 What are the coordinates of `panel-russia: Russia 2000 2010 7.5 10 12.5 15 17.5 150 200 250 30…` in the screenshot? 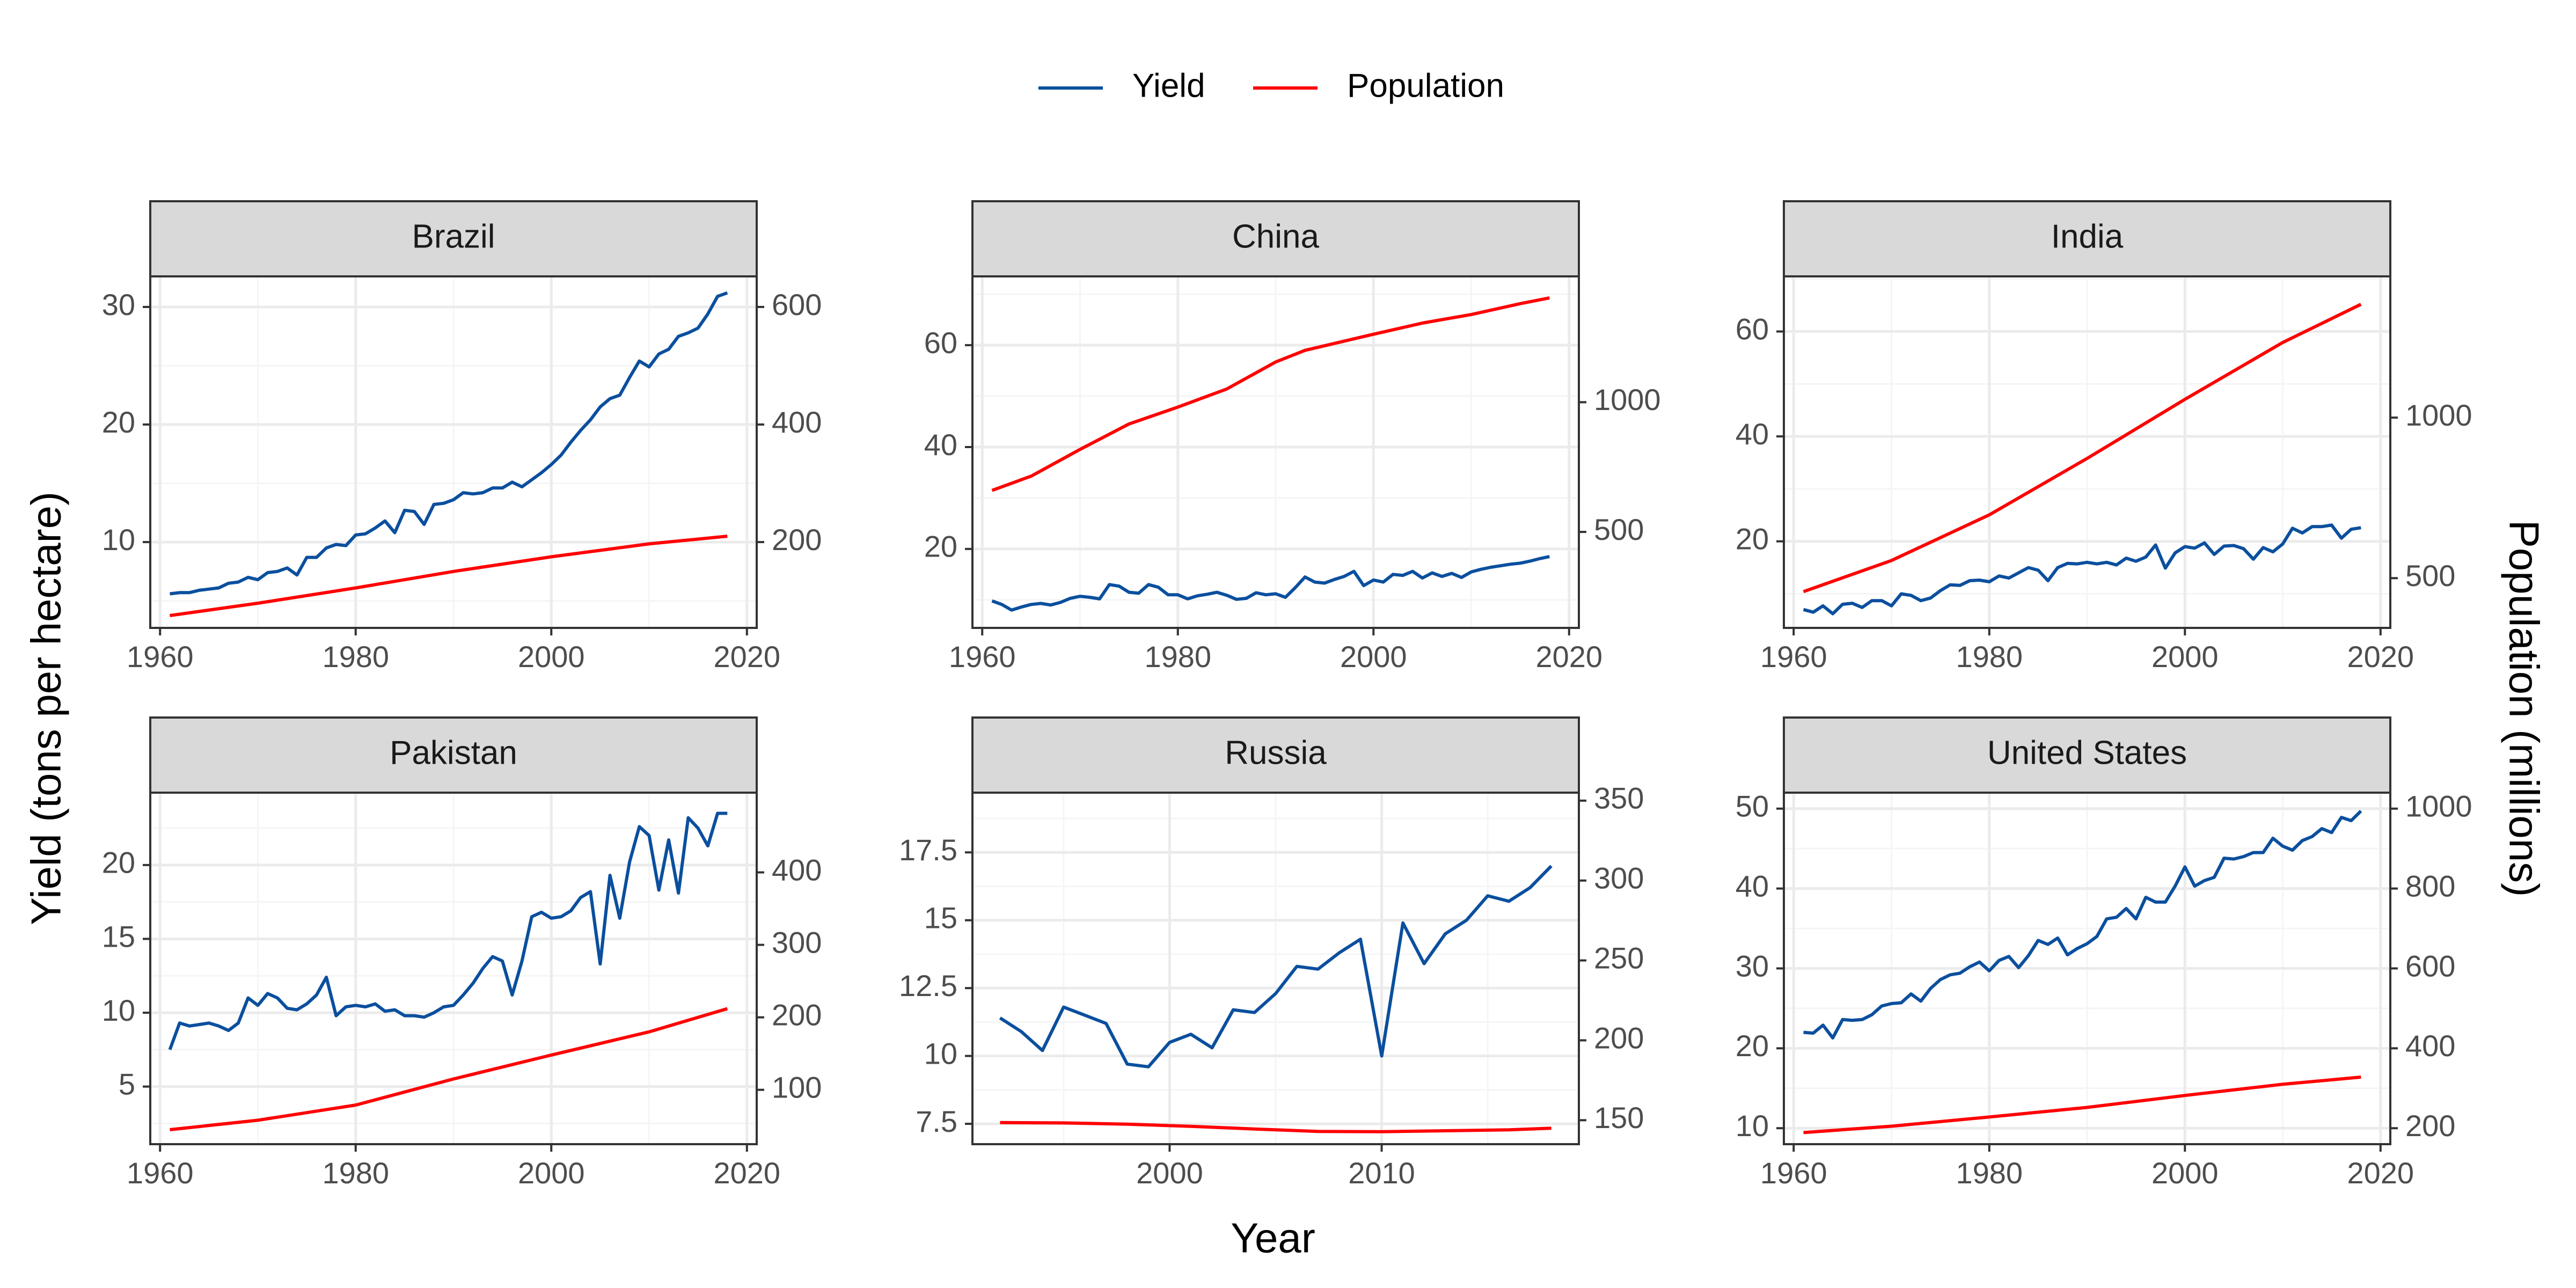 It's located at (1271, 953).